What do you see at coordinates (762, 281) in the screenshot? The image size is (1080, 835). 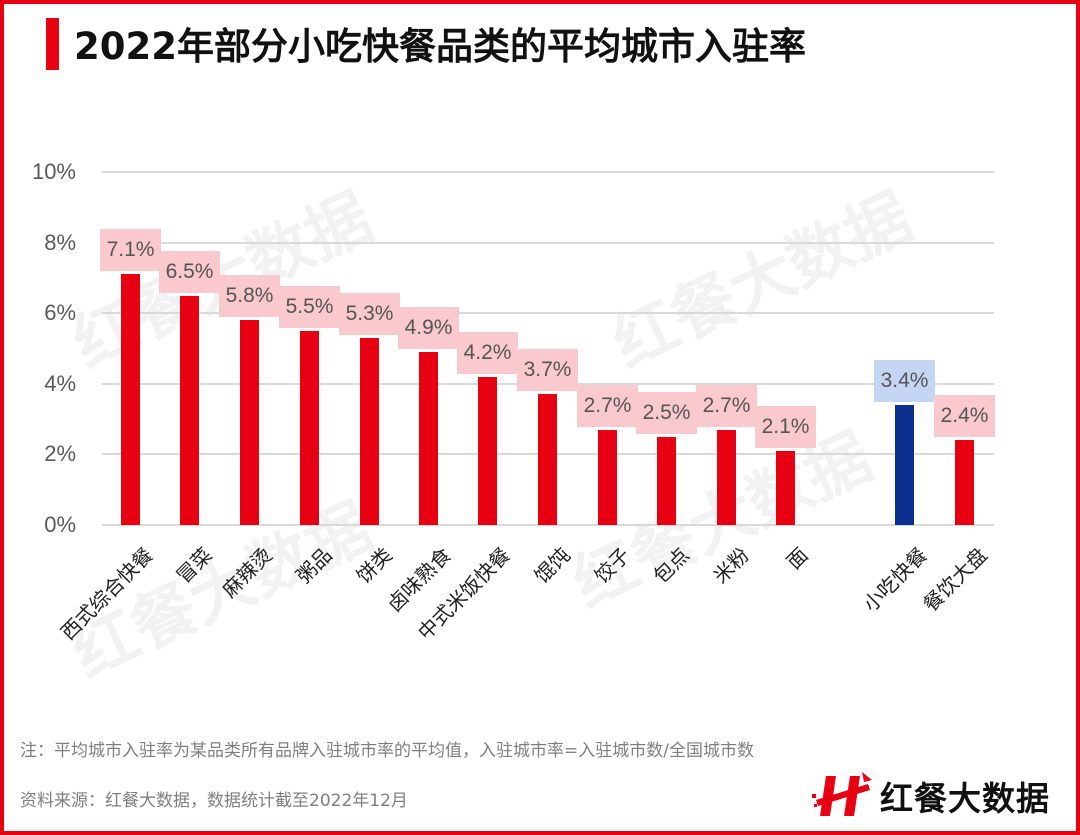 I see `watermark: 红餐大数据` at bounding box center [762, 281].